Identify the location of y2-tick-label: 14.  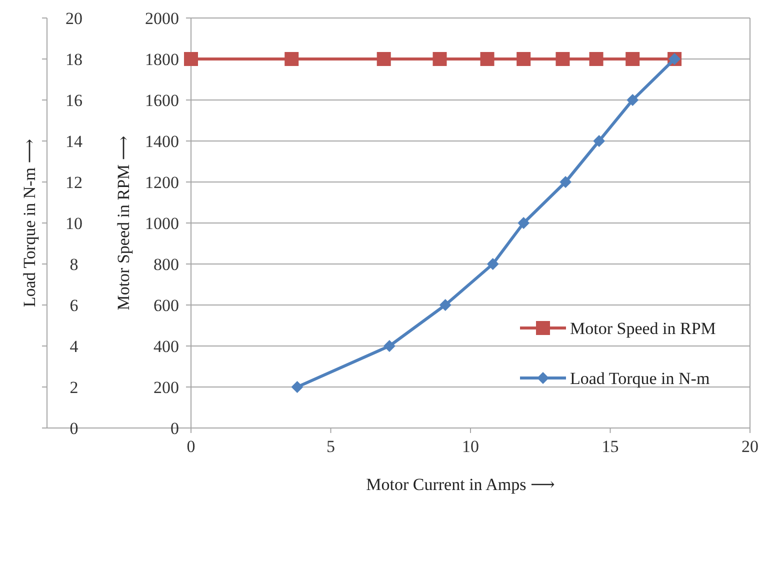
(74, 141).